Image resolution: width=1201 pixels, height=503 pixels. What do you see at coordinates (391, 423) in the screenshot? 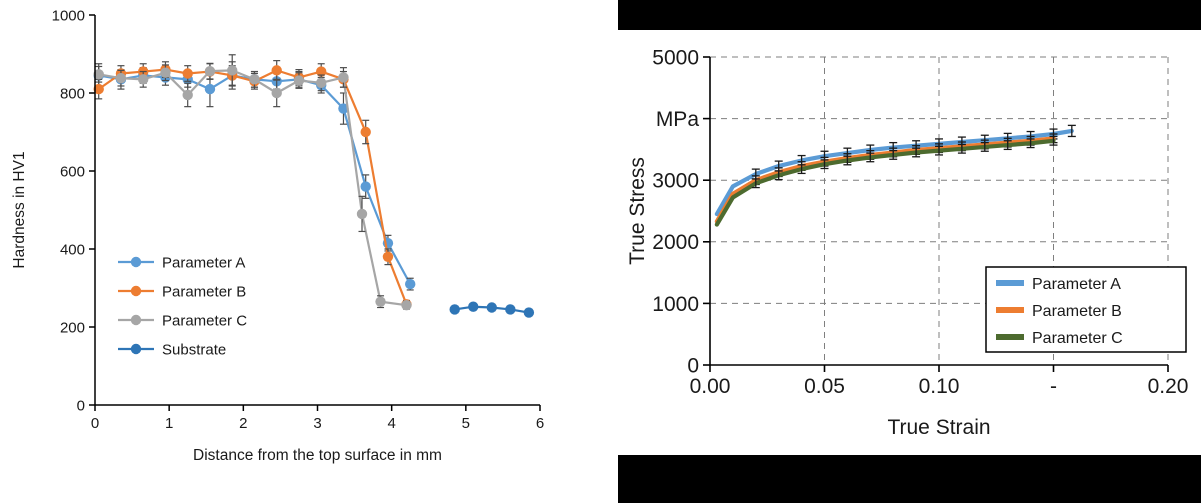
I see `x-tick-label: 4` at bounding box center [391, 423].